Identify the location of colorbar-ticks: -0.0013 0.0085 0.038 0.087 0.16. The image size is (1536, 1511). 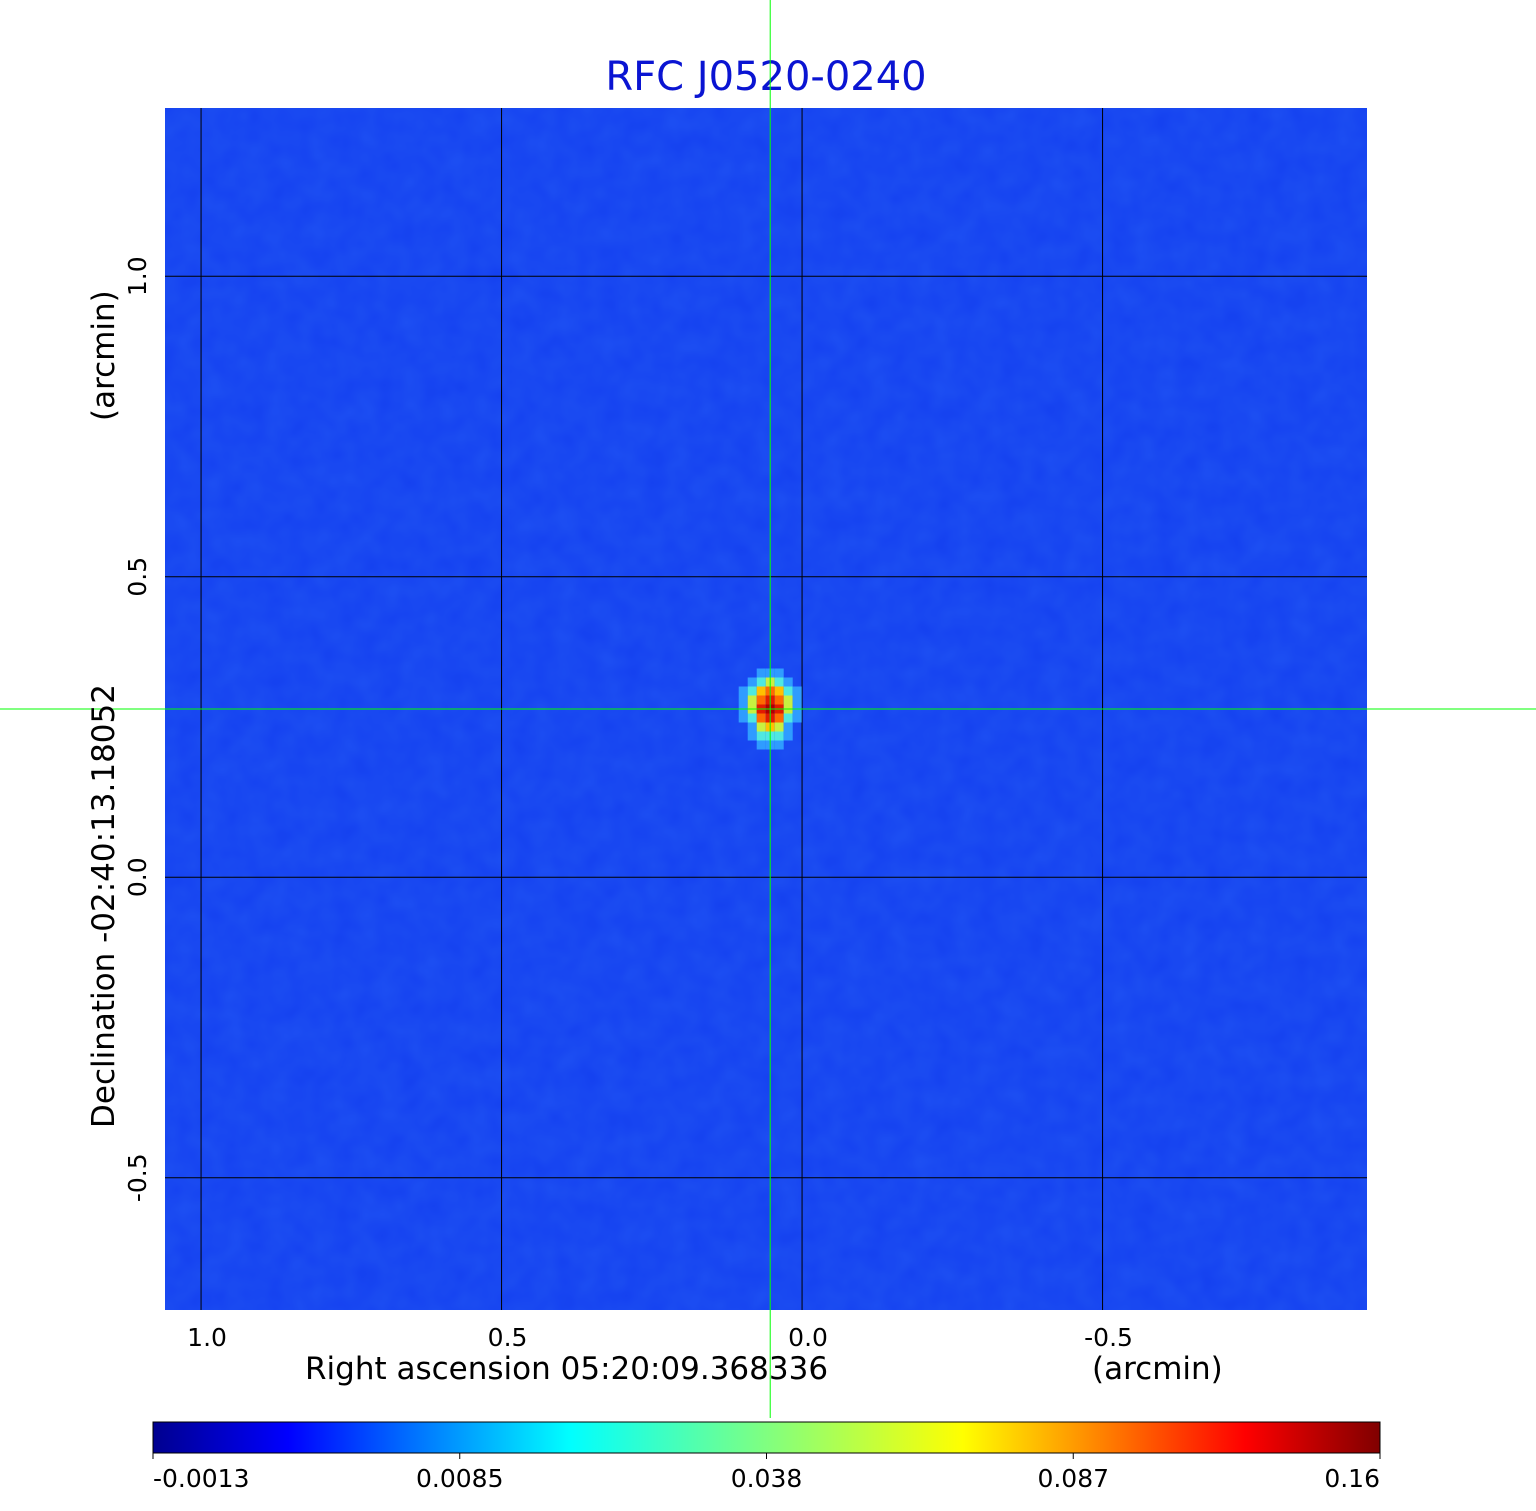
(766, 1473).